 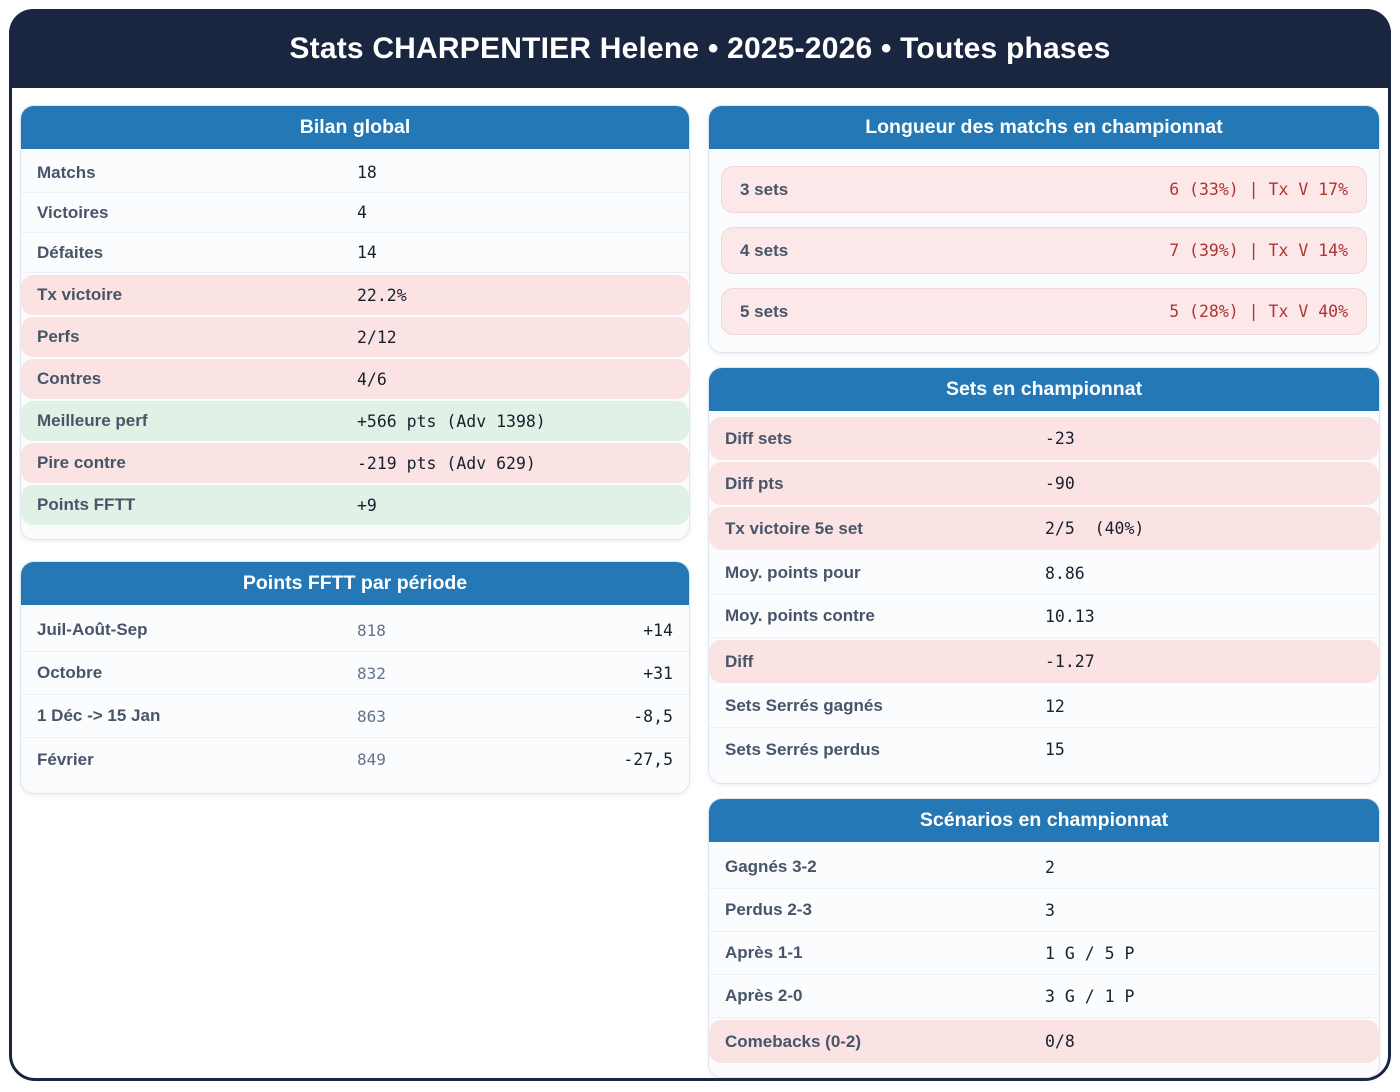 What do you see at coordinates (355, 716) in the screenshot?
I see `period-row: 1 Déc -> 15 Jan 863 -8,5` at bounding box center [355, 716].